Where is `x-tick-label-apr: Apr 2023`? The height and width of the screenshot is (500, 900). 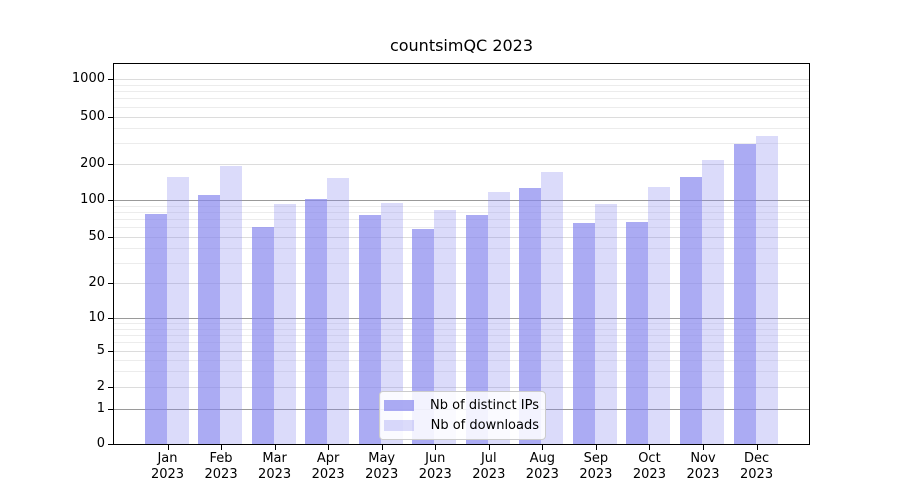
x-tick-label-apr: Apr 2023 is located at coordinates (328, 467).